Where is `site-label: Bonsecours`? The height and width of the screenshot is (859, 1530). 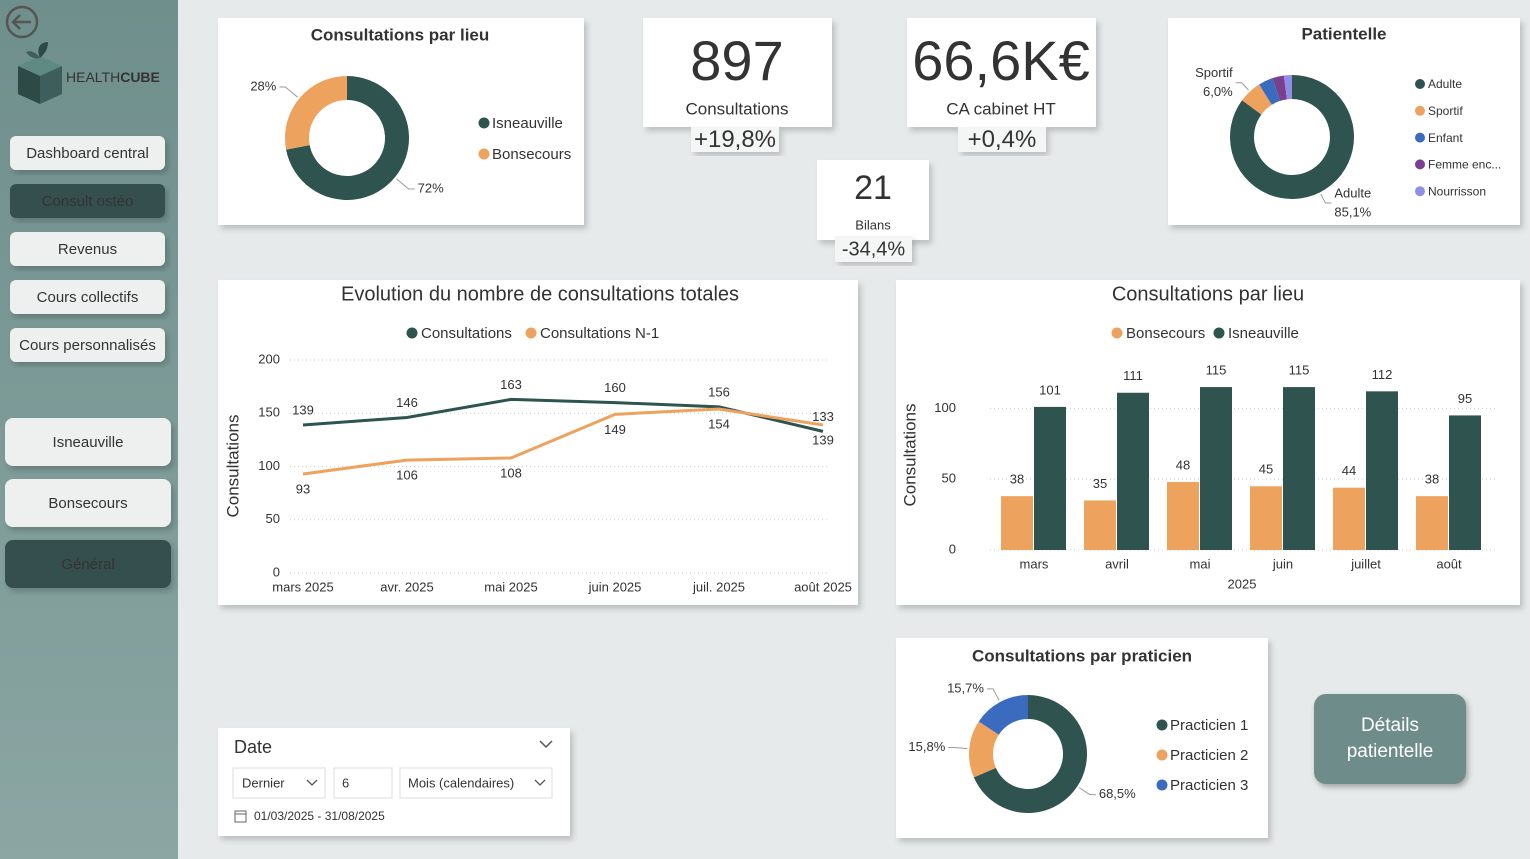
site-label: Bonsecours is located at coordinates (87, 503).